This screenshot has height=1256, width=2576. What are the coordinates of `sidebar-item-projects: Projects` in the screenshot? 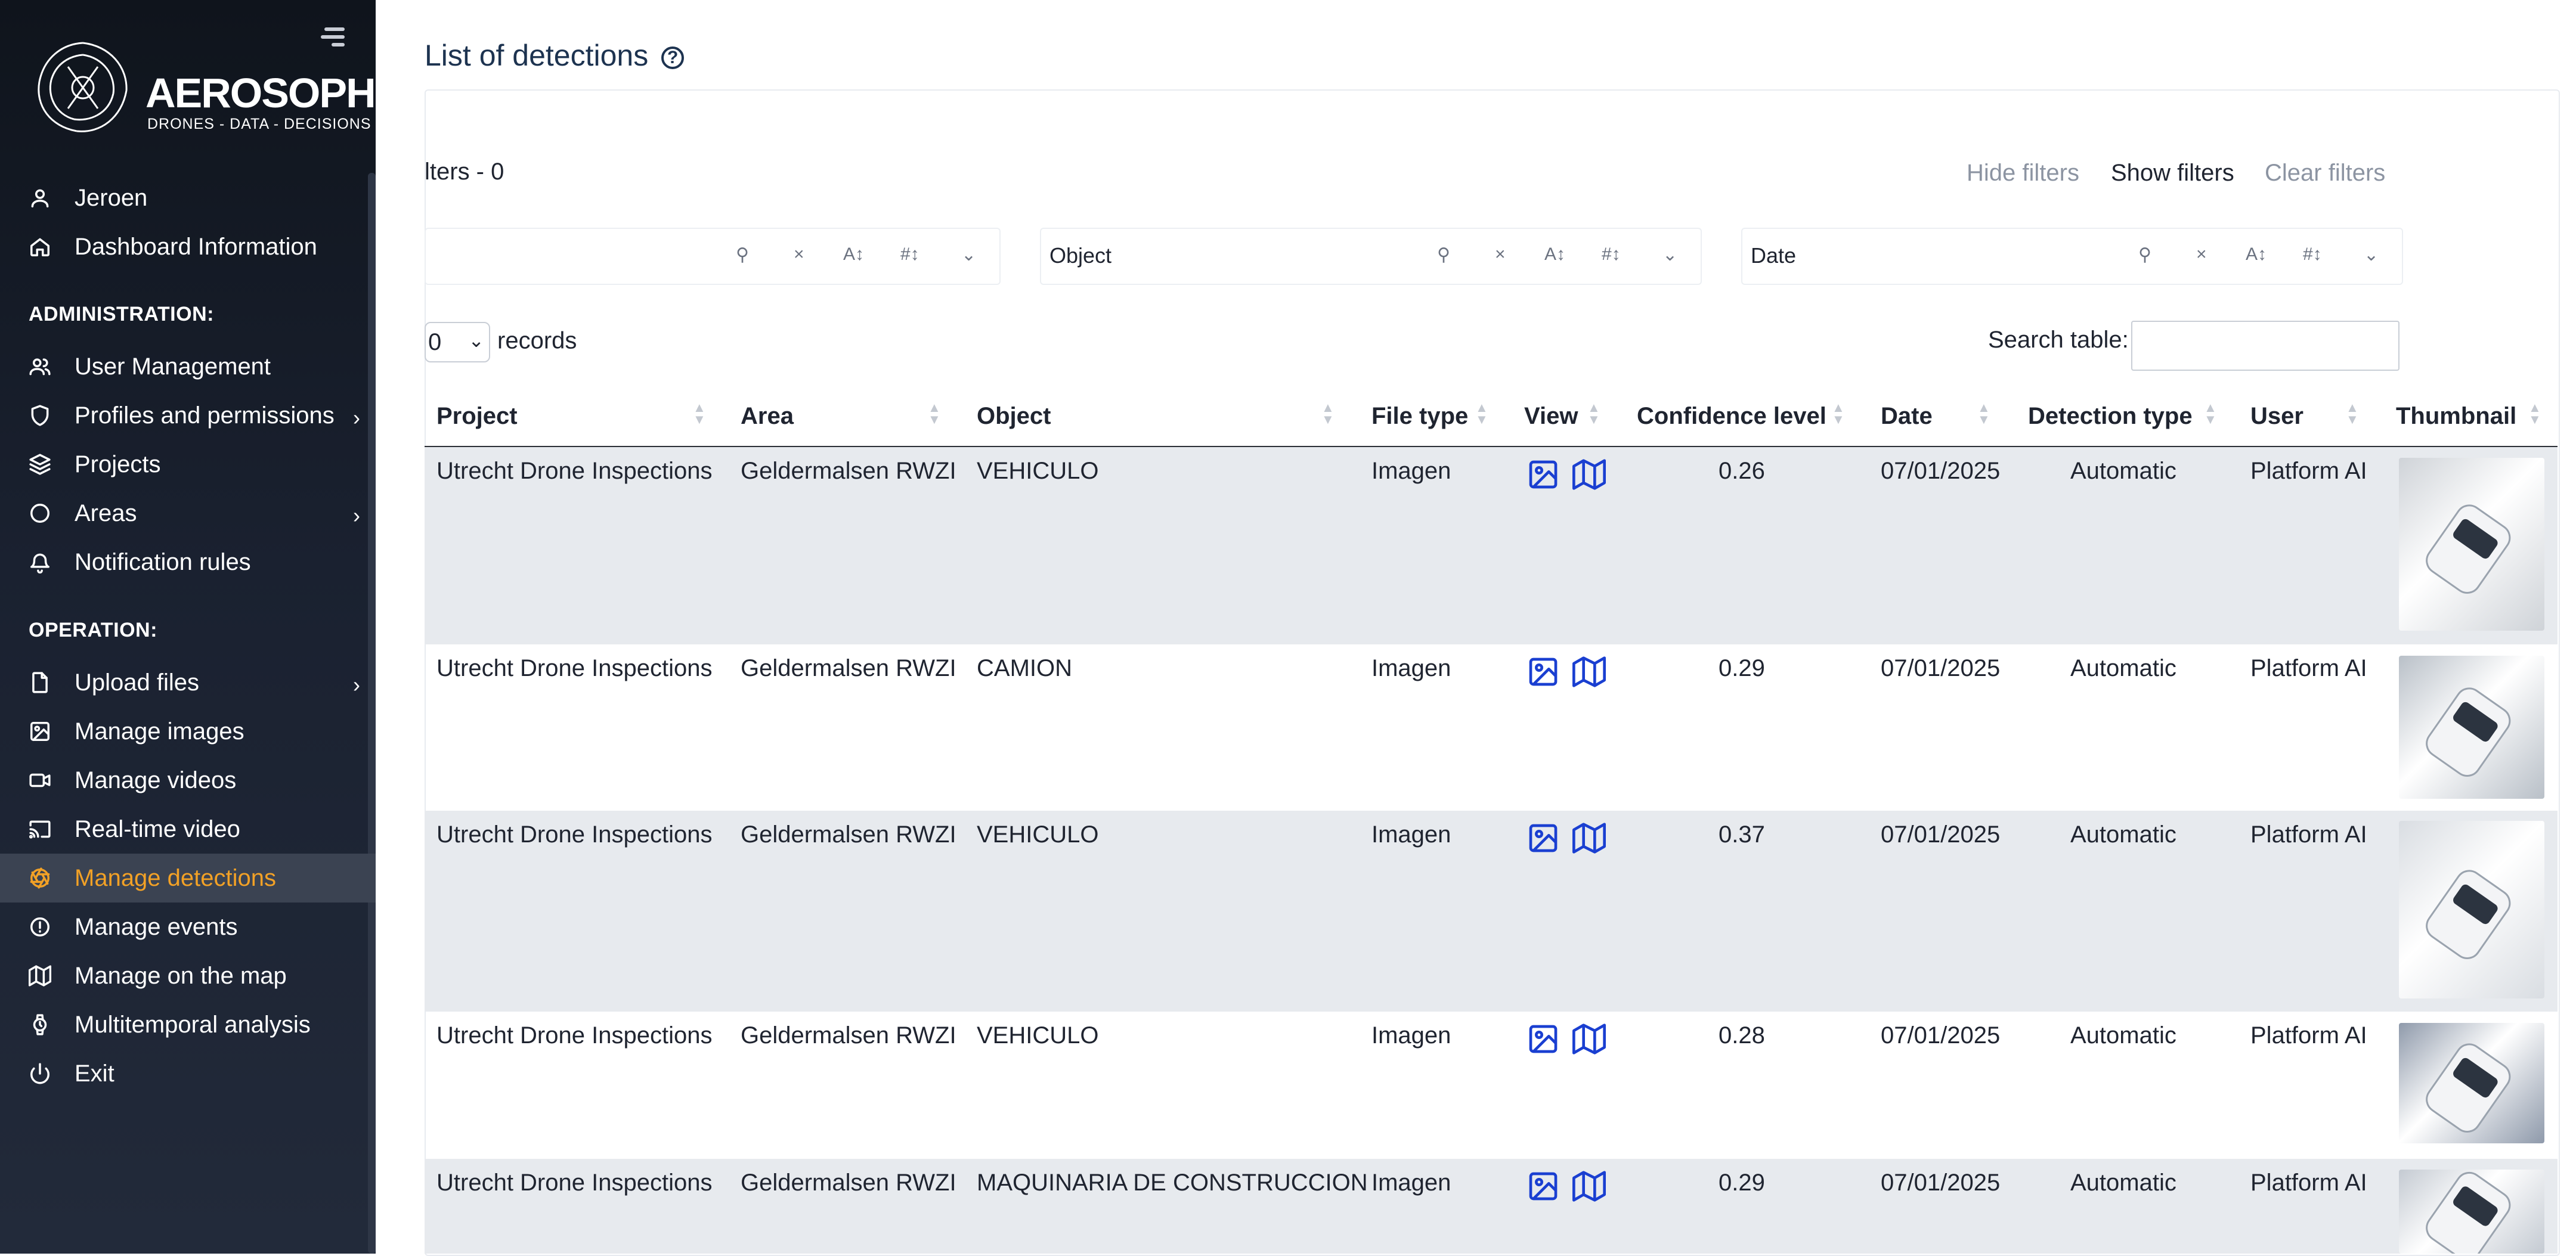 It's located at (188, 464).